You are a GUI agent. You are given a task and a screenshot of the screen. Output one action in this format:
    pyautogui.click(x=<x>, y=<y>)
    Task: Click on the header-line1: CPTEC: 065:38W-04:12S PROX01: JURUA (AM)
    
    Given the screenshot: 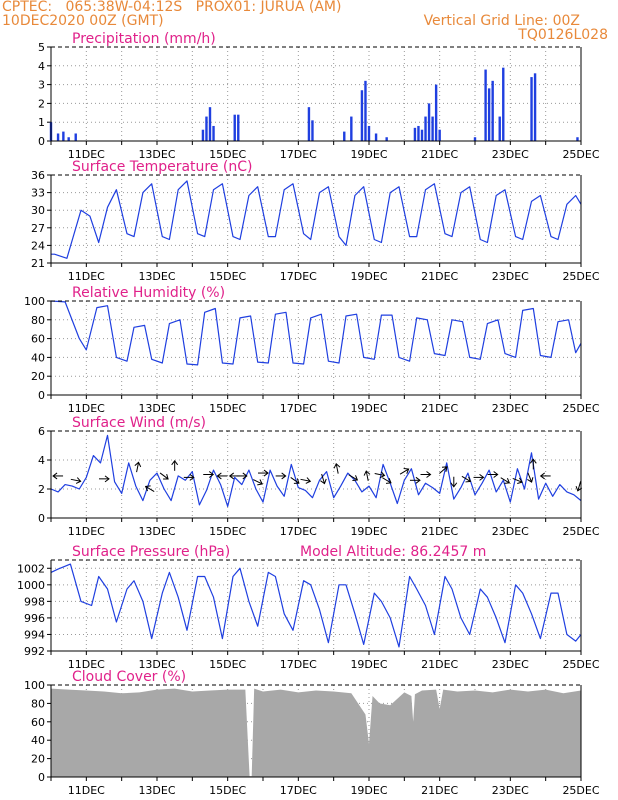 What is the action you would take?
    pyautogui.click(x=172, y=7)
    